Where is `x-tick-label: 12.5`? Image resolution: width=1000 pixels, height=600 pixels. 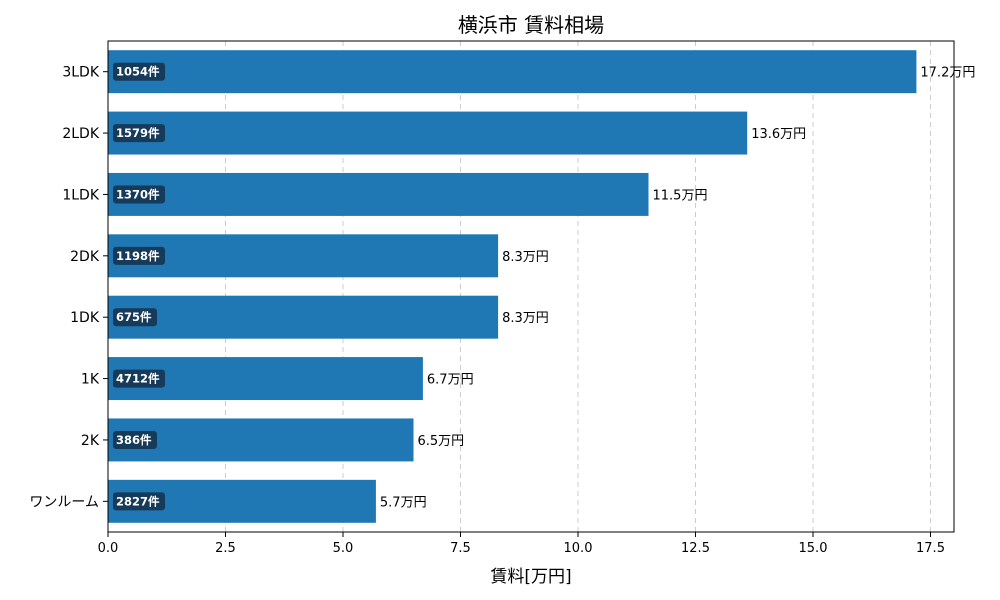
x-tick-label: 12.5 is located at coordinates (695, 548).